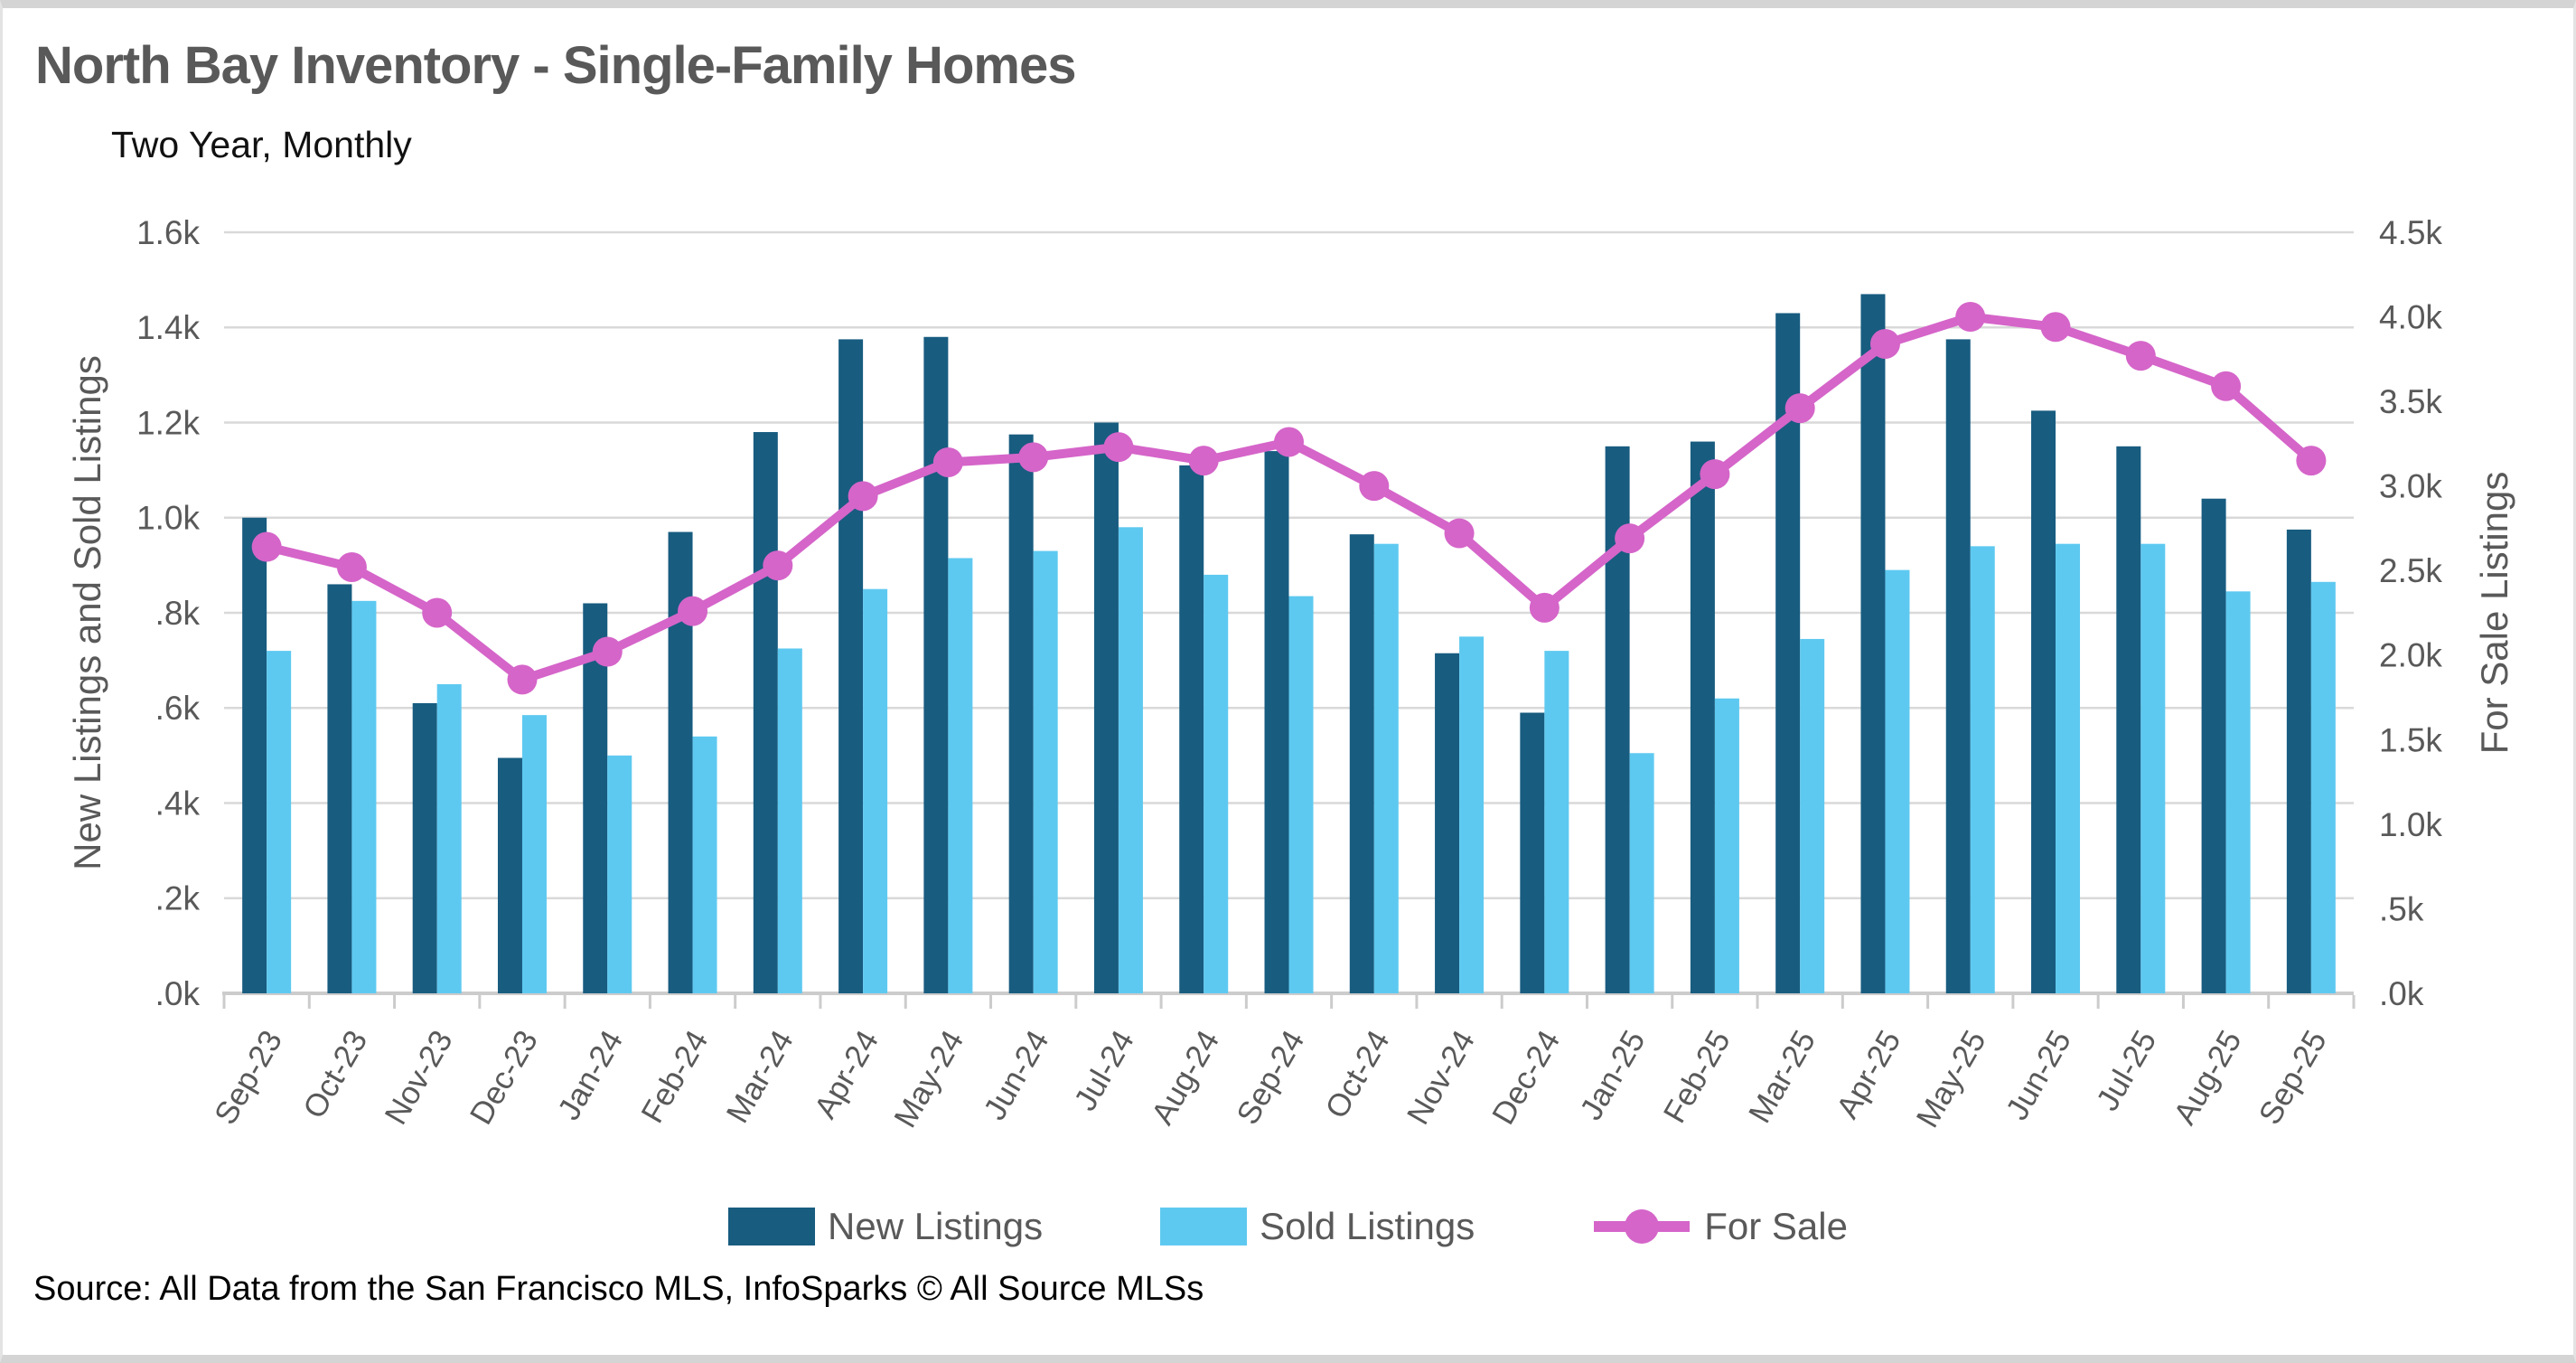 The height and width of the screenshot is (1363, 2576). I want to click on x-axis-month-label: Nov-24, so click(1441, 1078).